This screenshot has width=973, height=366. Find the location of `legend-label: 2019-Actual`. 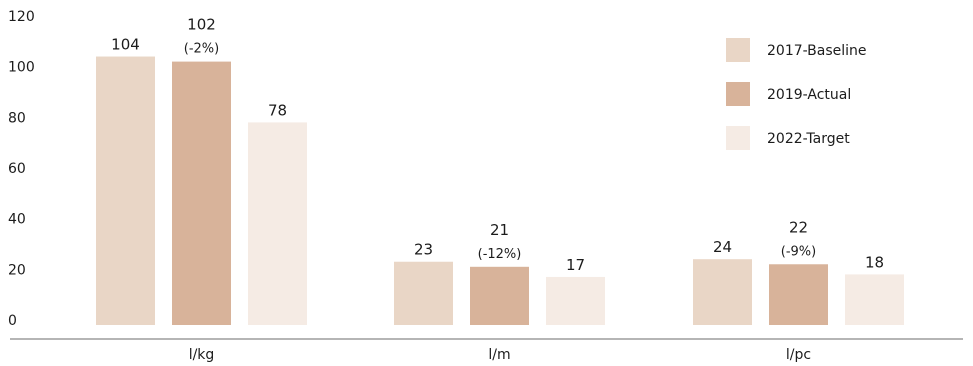

legend-label: 2019-Actual is located at coordinates (809, 95).